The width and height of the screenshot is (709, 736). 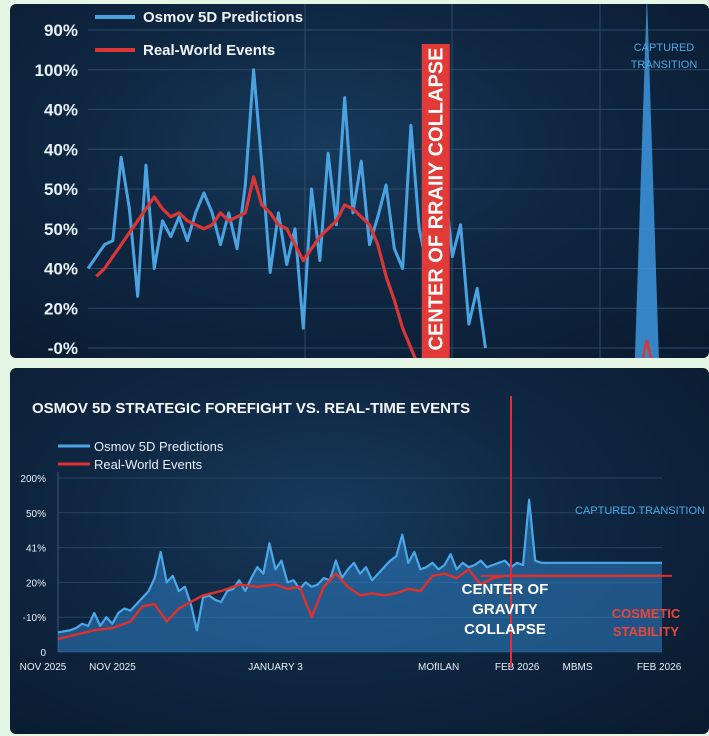 What do you see at coordinates (647, 348) in the screenshot?
I see `top-transition-red-mark` at bounding box center [647, 348].